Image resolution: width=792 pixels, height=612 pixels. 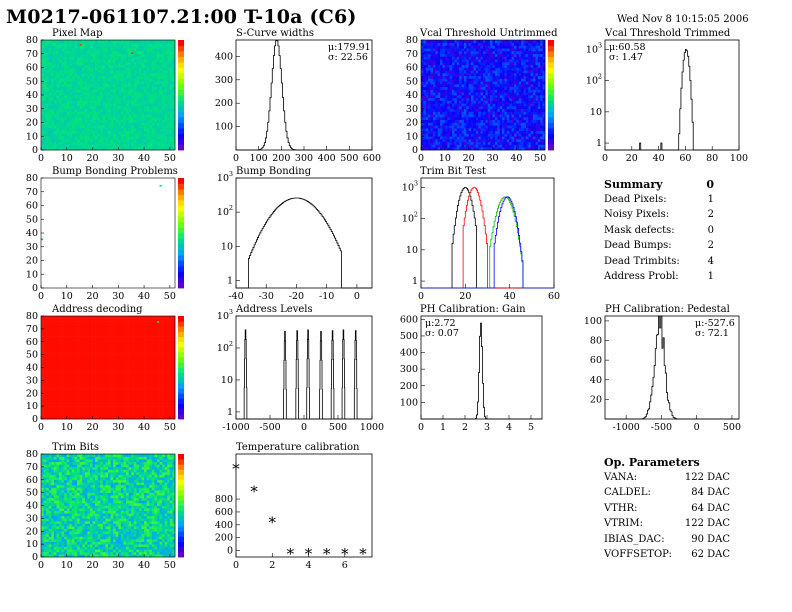 What do you see at coordinates (181, 192) in the screenshot?
I see `bump_problems-palette-swatch` at bounding box center [181, 192].